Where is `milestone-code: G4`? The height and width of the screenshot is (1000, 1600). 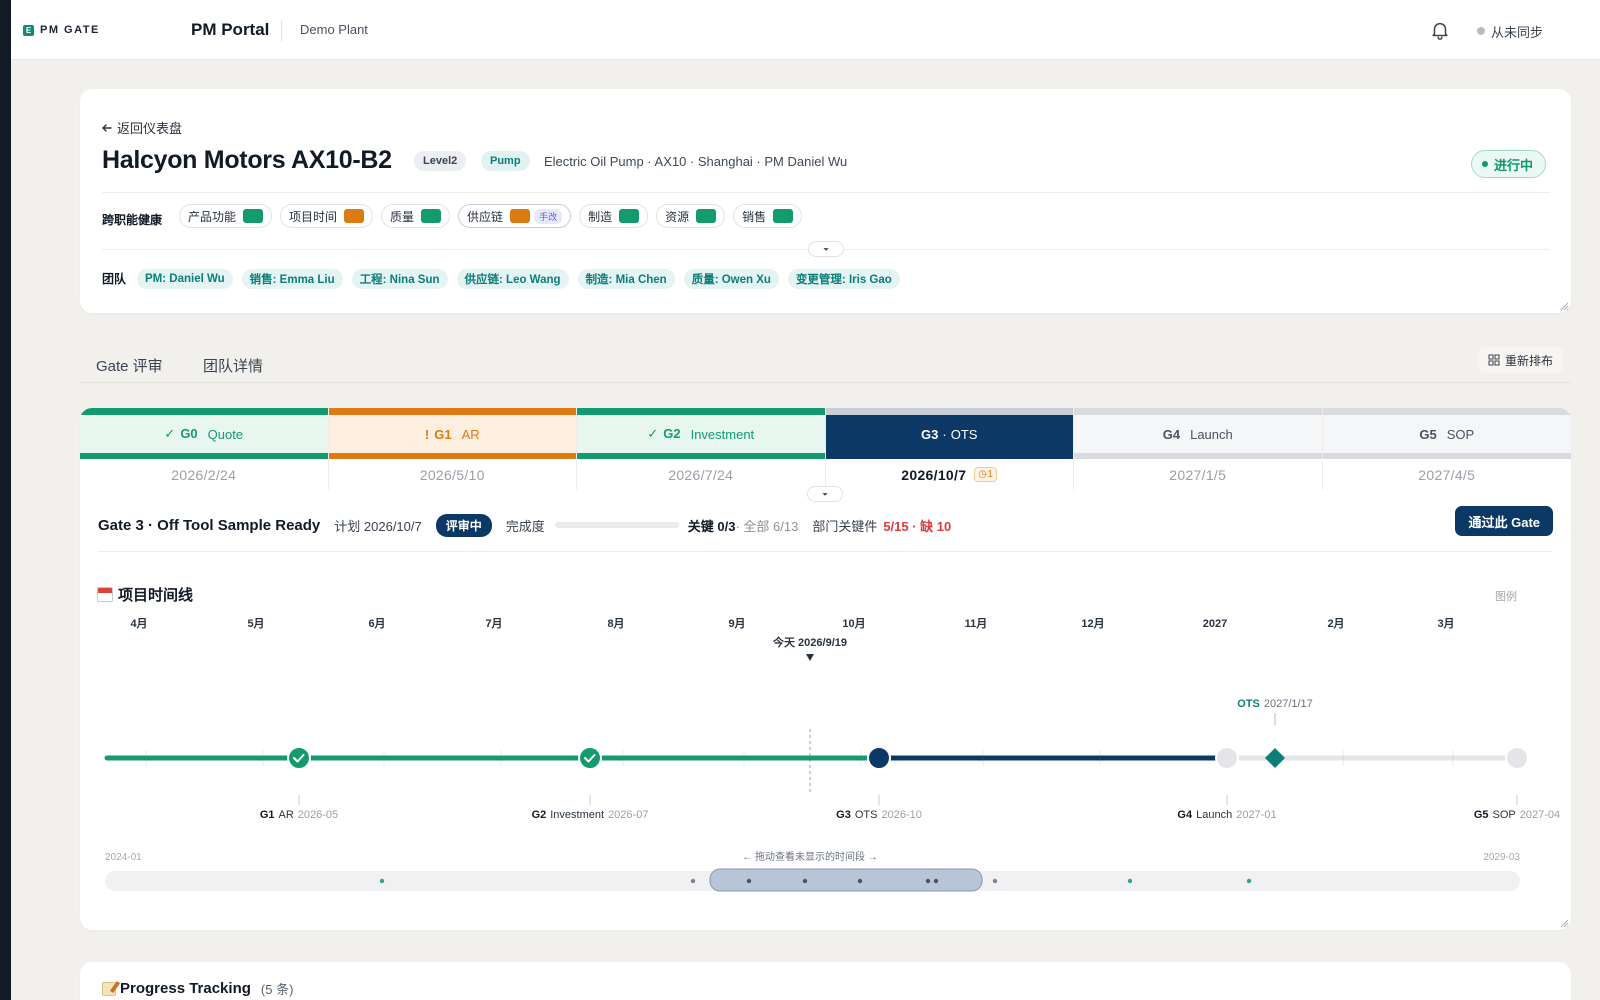 milestone-code: G4 is located at coordinates (1185, 815).